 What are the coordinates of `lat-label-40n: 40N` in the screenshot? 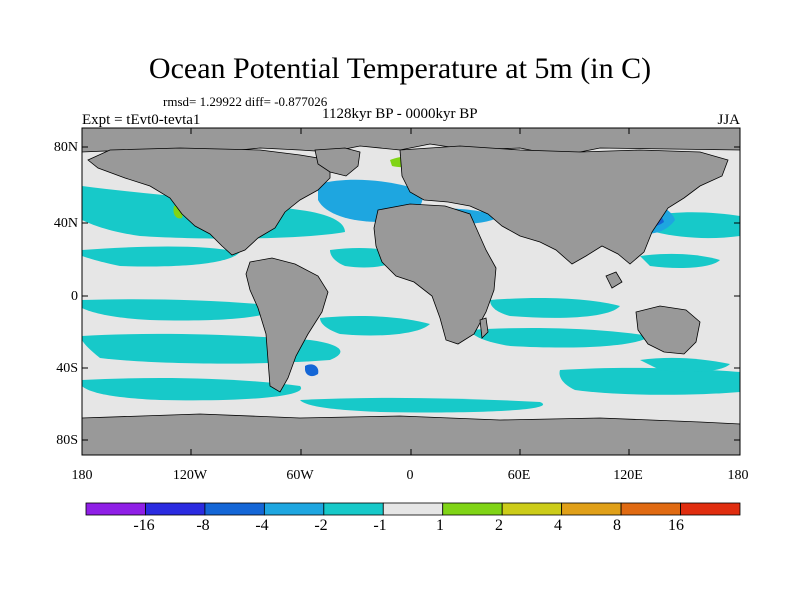 It's located at (65, 223).